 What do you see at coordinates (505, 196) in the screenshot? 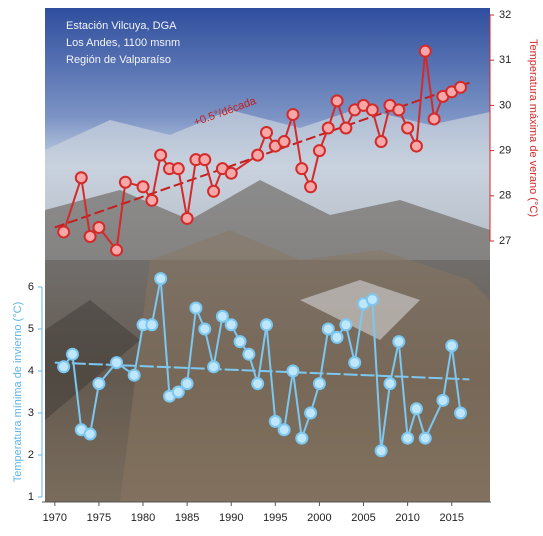
I see `y2-tick-label: 28` at bounding box center [505, 196].